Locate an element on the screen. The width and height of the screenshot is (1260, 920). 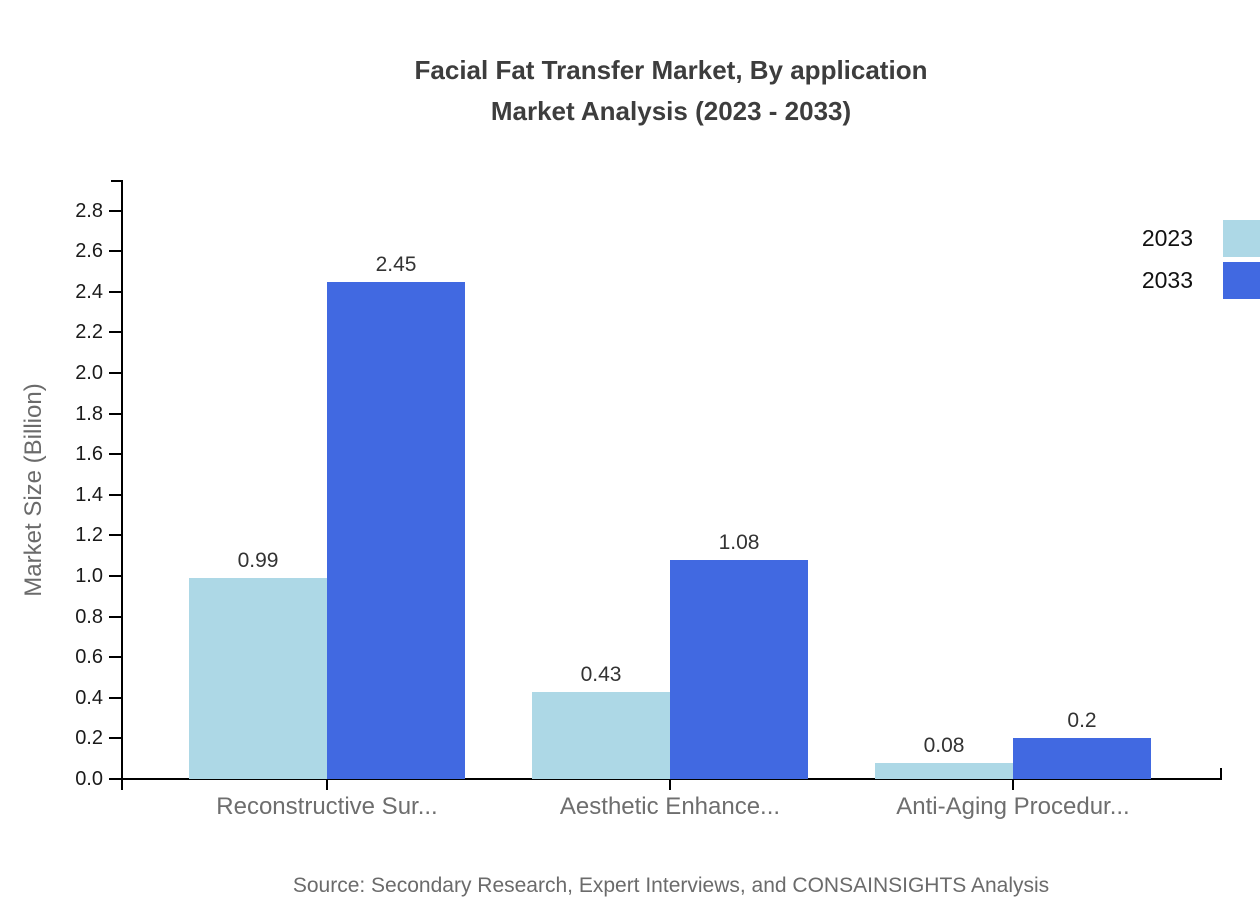
bar-value-label: 0.2 is located at coordinates (1082, 721).